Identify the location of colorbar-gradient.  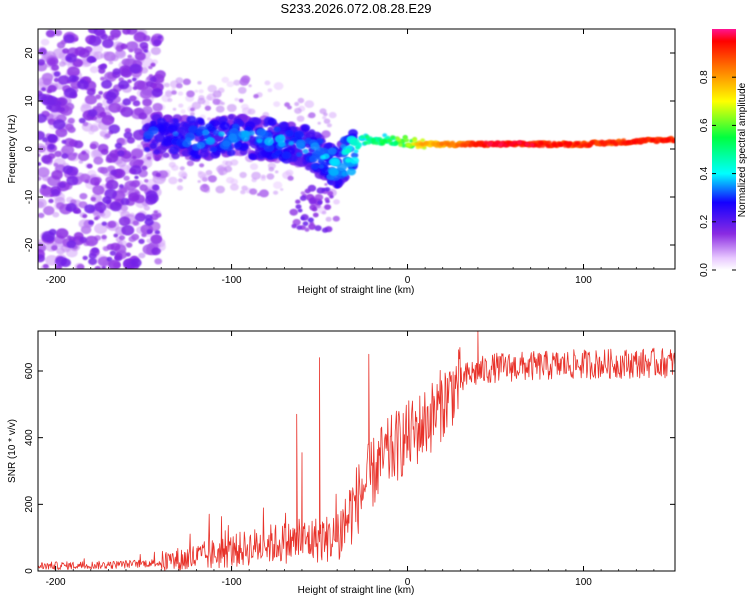
(724, 149).